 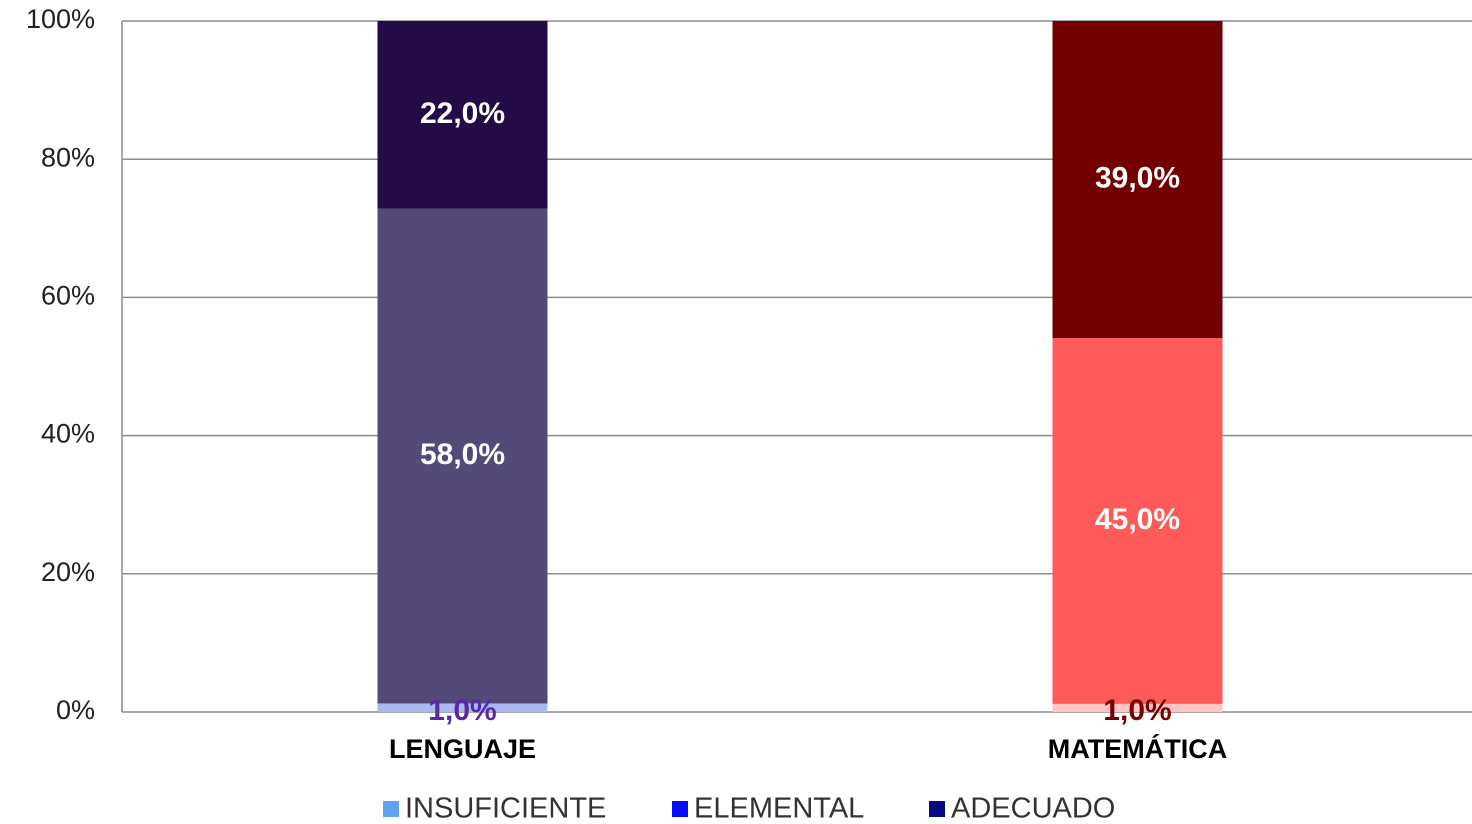 I want to click on y-tick-label: 20%, so click(x=68, y=572).